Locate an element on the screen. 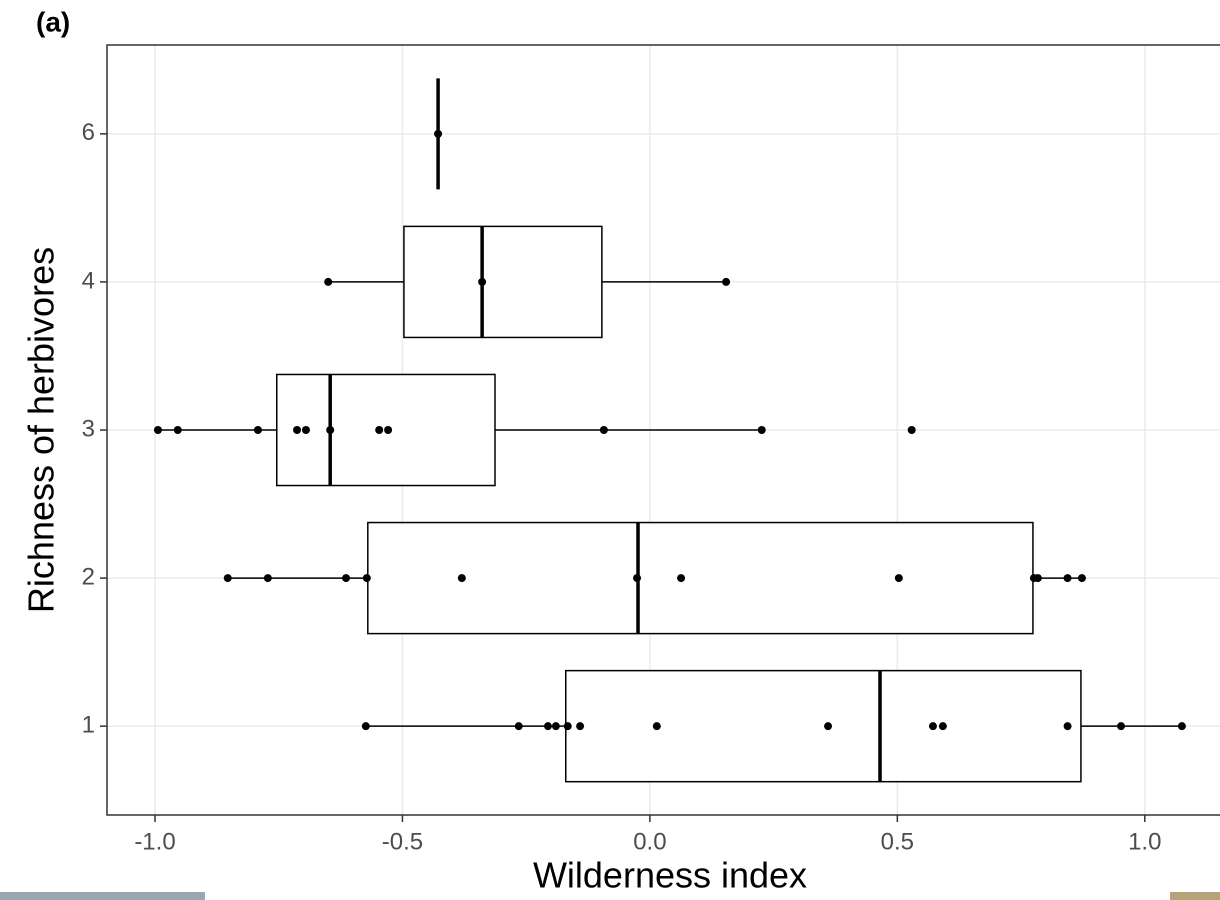  y-axis-title: Richness of herbivores is located at coordinates (41, 430).